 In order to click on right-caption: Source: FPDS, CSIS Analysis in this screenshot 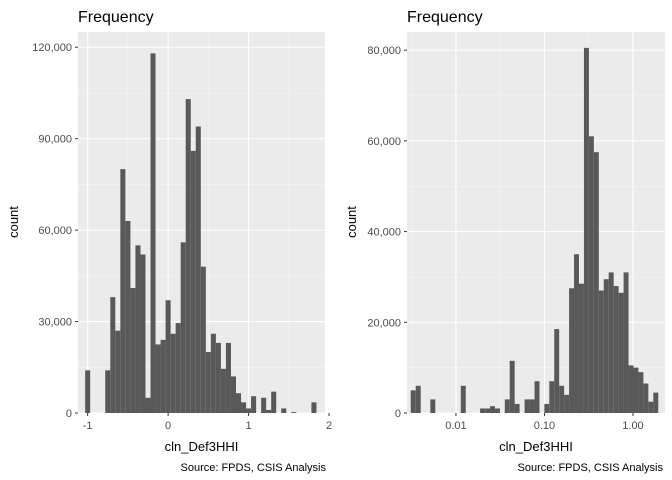, I will do `click(591, 468)`.